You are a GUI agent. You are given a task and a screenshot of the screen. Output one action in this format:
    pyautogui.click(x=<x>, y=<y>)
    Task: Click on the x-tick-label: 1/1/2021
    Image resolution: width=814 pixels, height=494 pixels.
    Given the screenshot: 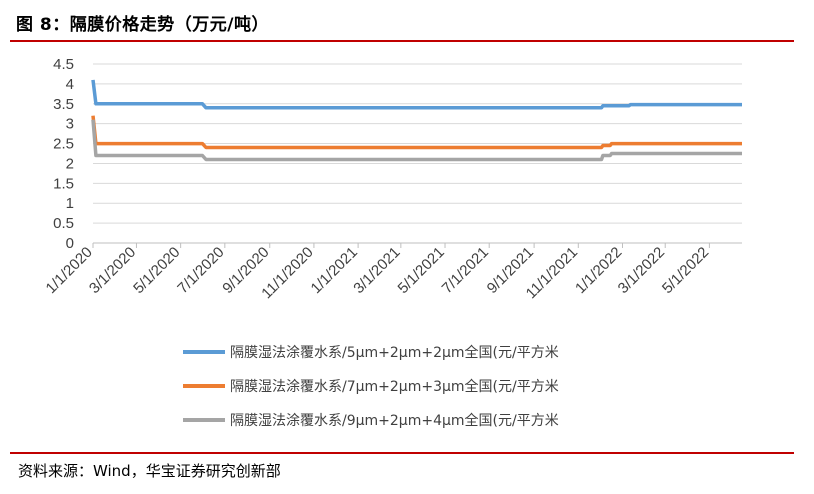 What is the action you would take?
    pyautogui.click(x=334, y=270)
    